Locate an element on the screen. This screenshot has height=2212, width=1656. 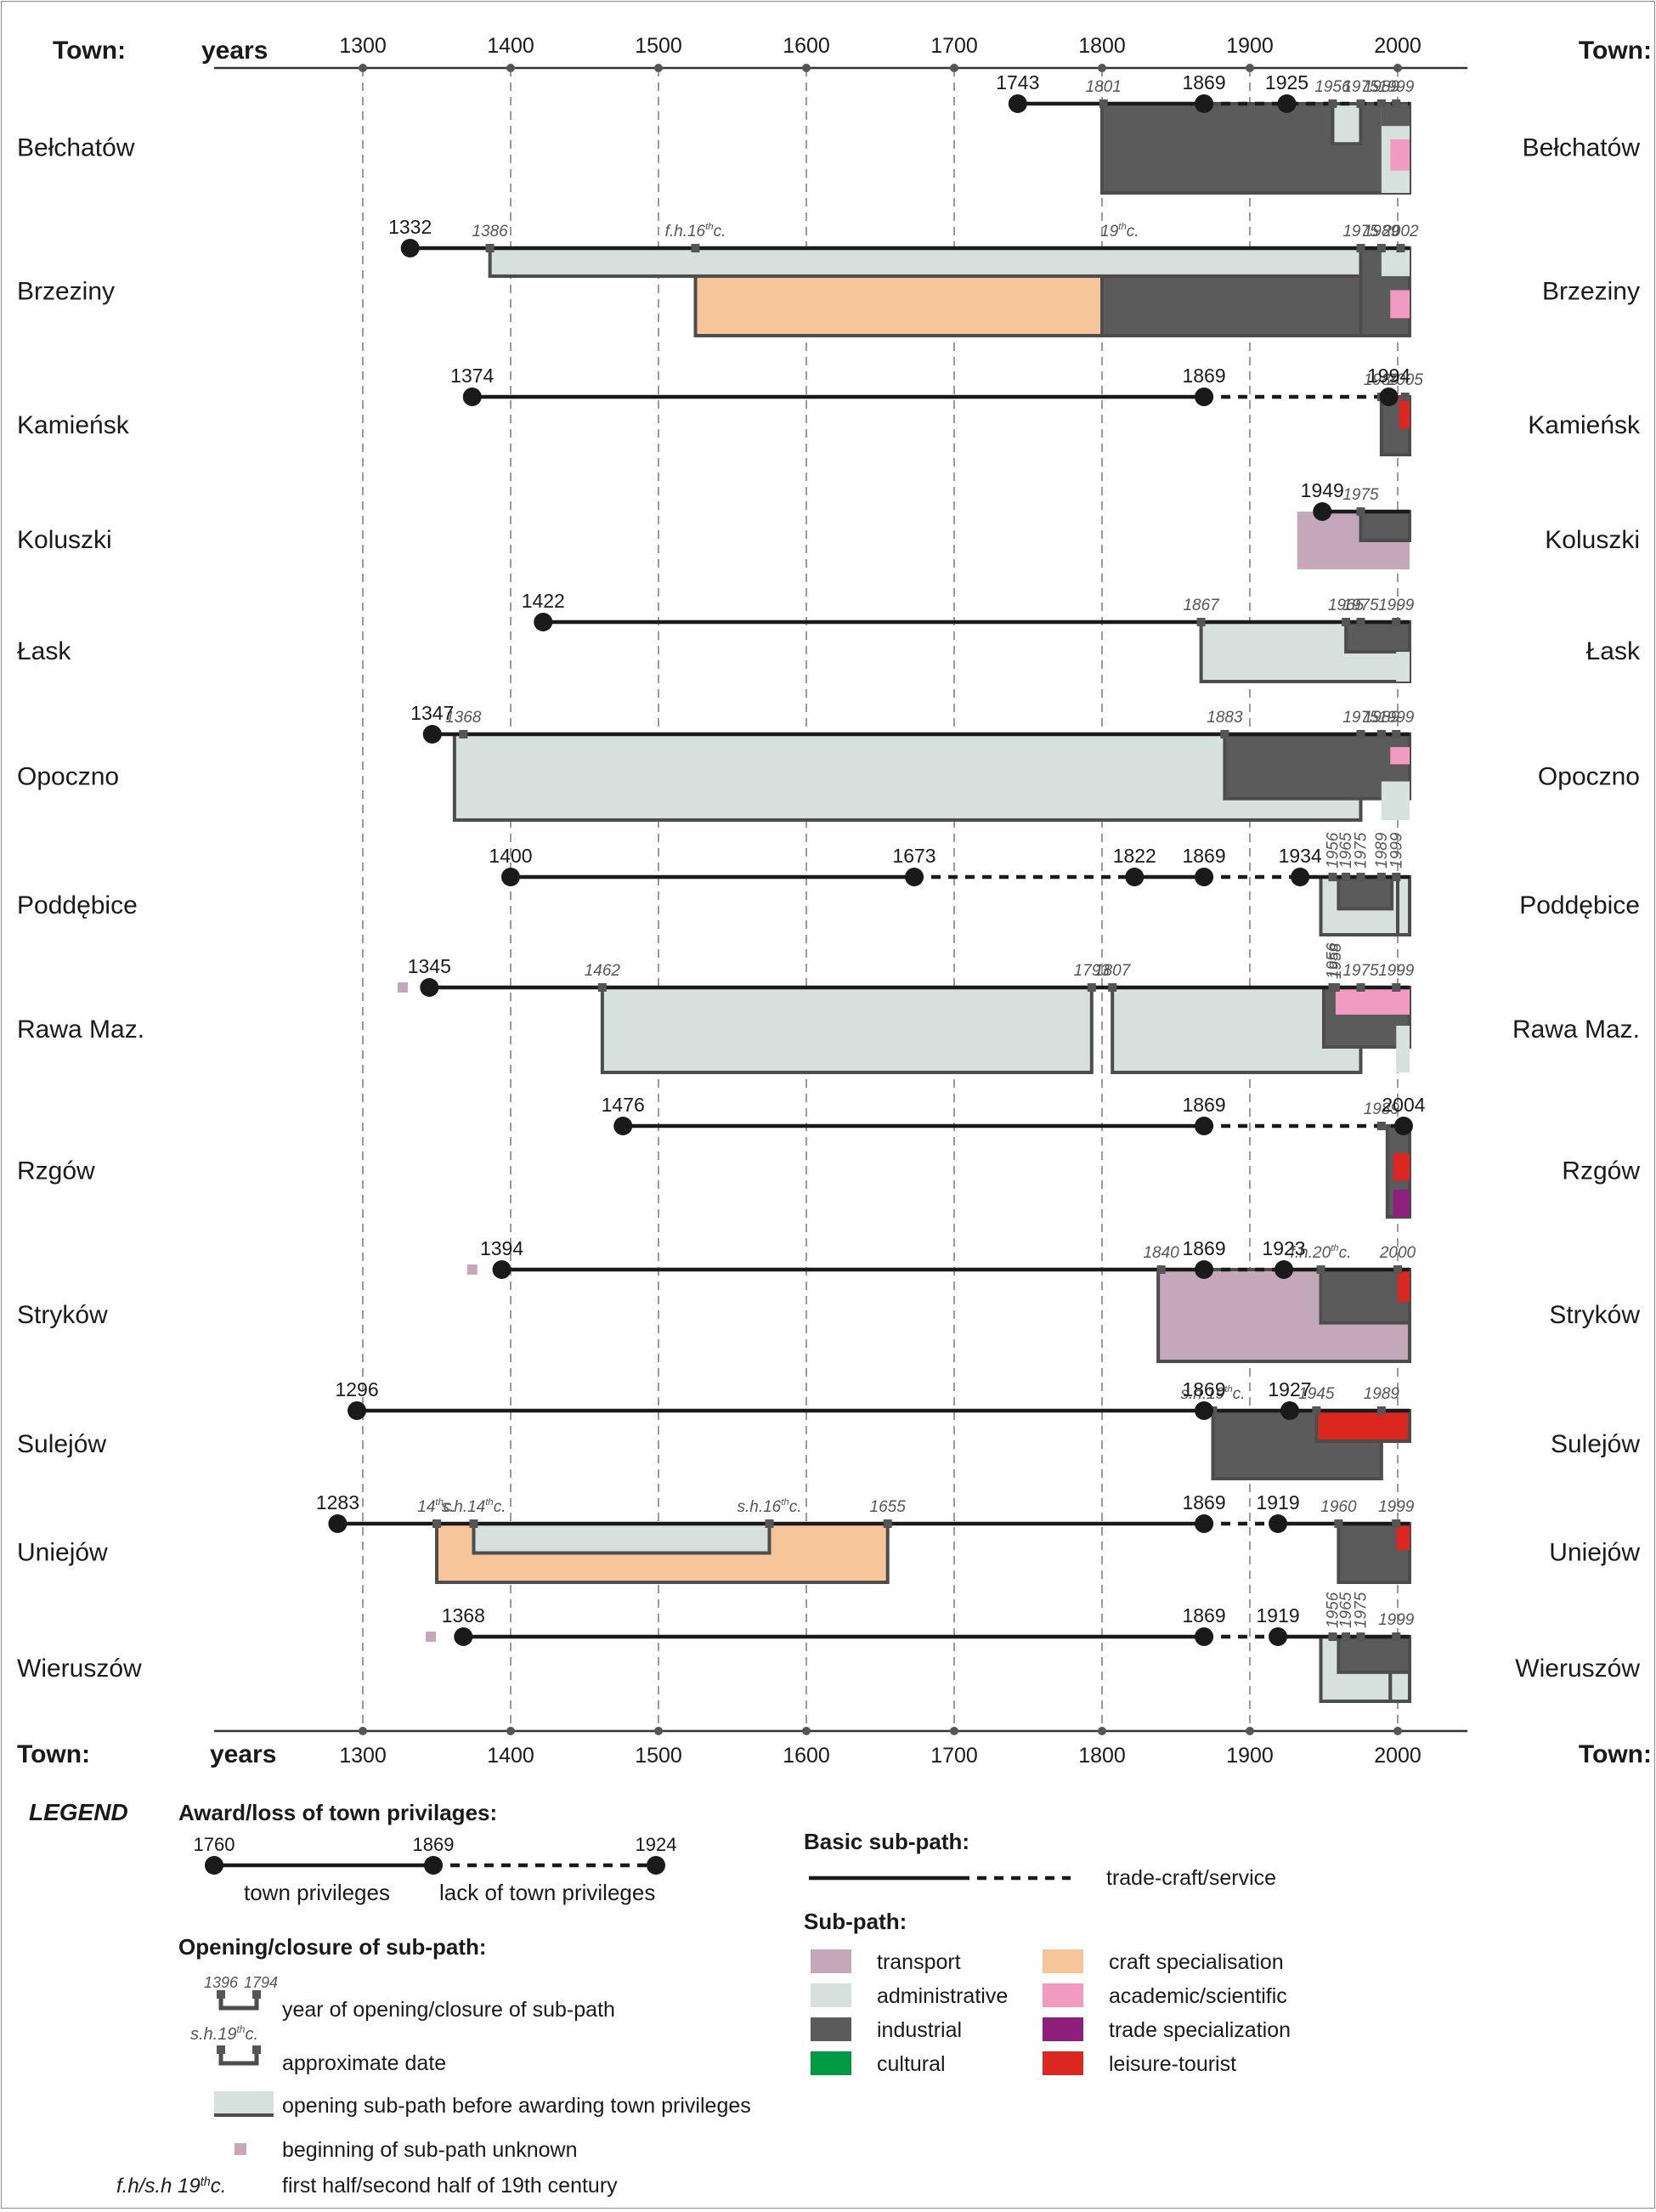
town-name-left: Wieruszów is located at coordinates (79, 1669).